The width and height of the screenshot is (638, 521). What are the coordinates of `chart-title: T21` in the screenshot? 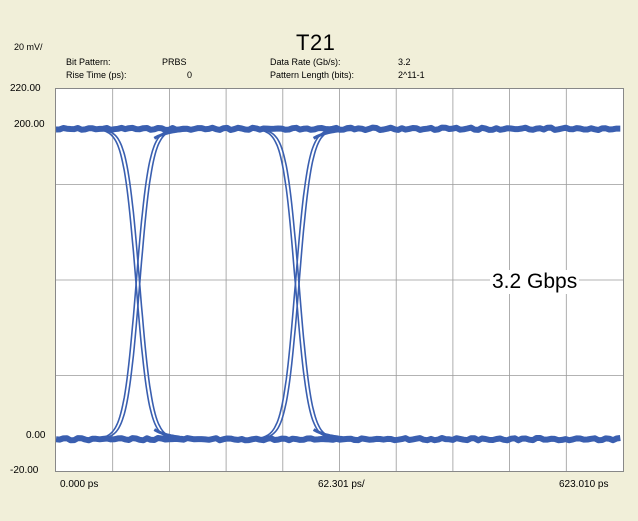 It's located at (316, 42).